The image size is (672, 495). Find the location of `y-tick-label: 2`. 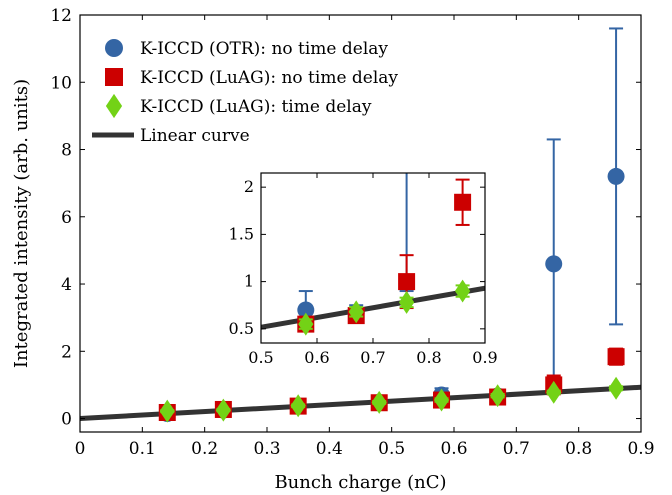

y-tick-label: 2 is located at coordinates (66, 352).